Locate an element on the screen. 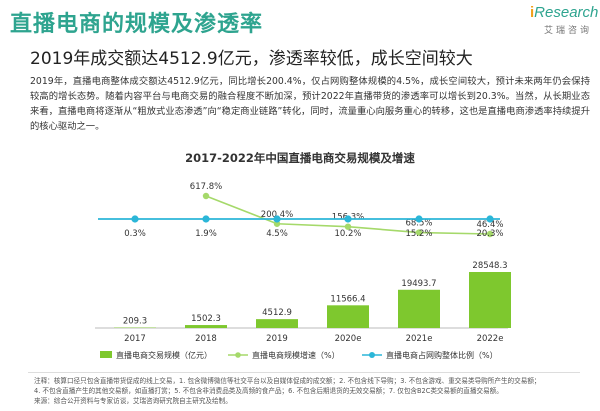 This screenshot has height=411, width=600. share-point-2017 is located at coordinates (135, 219).